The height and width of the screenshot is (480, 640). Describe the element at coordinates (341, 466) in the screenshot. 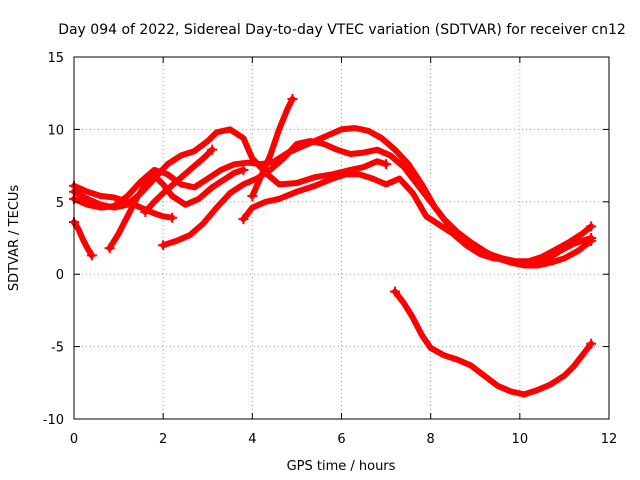

I see `x-axis-label: GPS time / hours` at that location.